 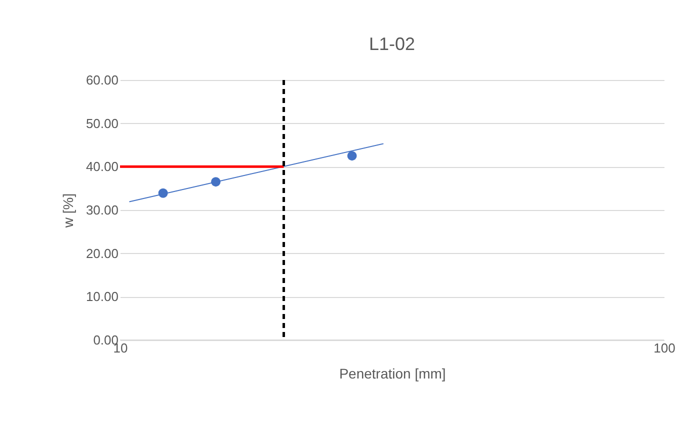 What do you see at coordinates (102, 296) in the screenshot?
I see `y-tick-label: 10.00` at bounding box center [102, 296].